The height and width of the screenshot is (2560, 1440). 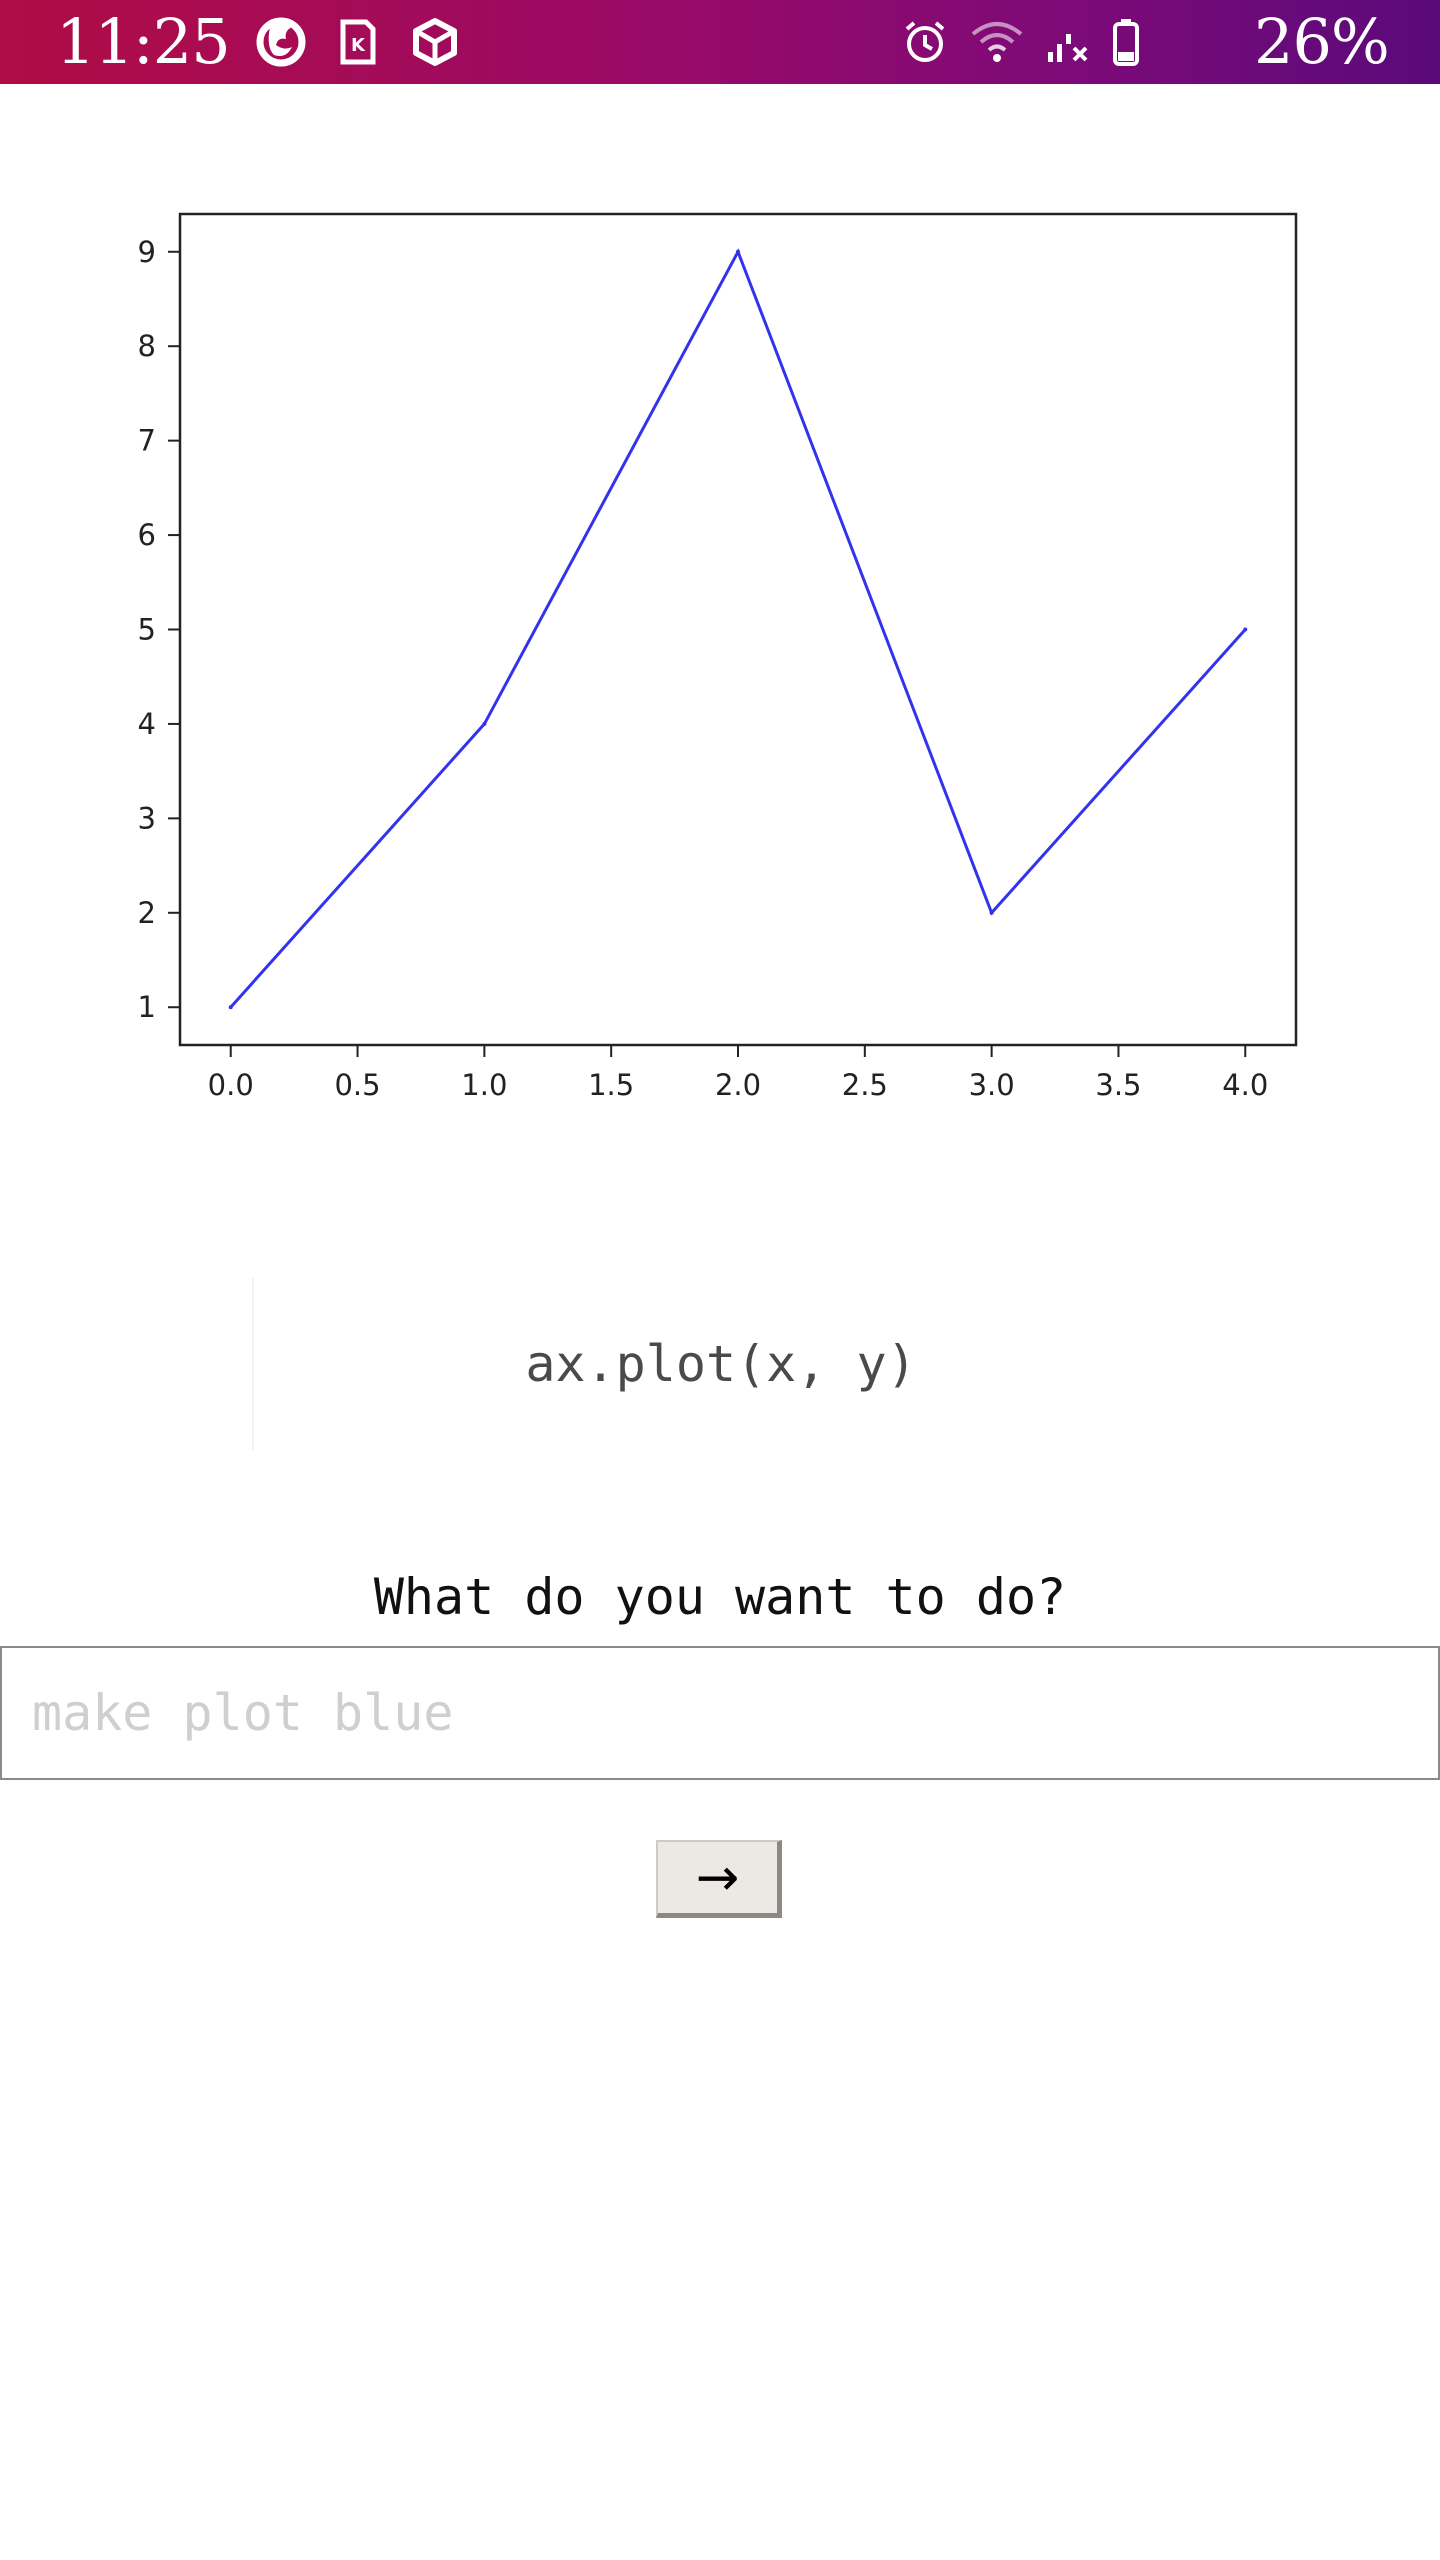 What do you see at coordinates (147, 724) in the screenshot?
I see `y-tick-label: 4` at bounding box center [147, 724].